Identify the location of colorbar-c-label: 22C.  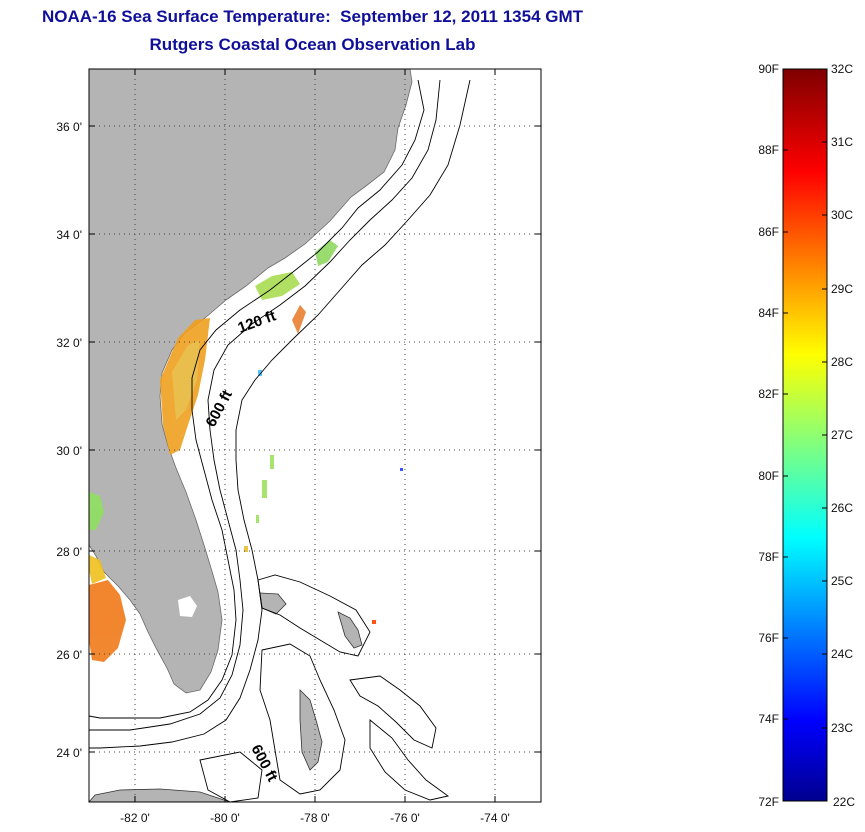
(844, 802).